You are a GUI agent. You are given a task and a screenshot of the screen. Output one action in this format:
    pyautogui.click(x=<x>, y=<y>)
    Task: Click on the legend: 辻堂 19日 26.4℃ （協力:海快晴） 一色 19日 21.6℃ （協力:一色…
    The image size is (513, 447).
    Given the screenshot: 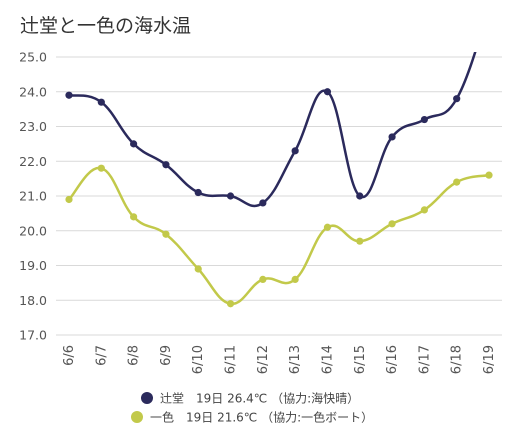 What is the action you would take?
    pyautogui.click(x=252, y=408)
    